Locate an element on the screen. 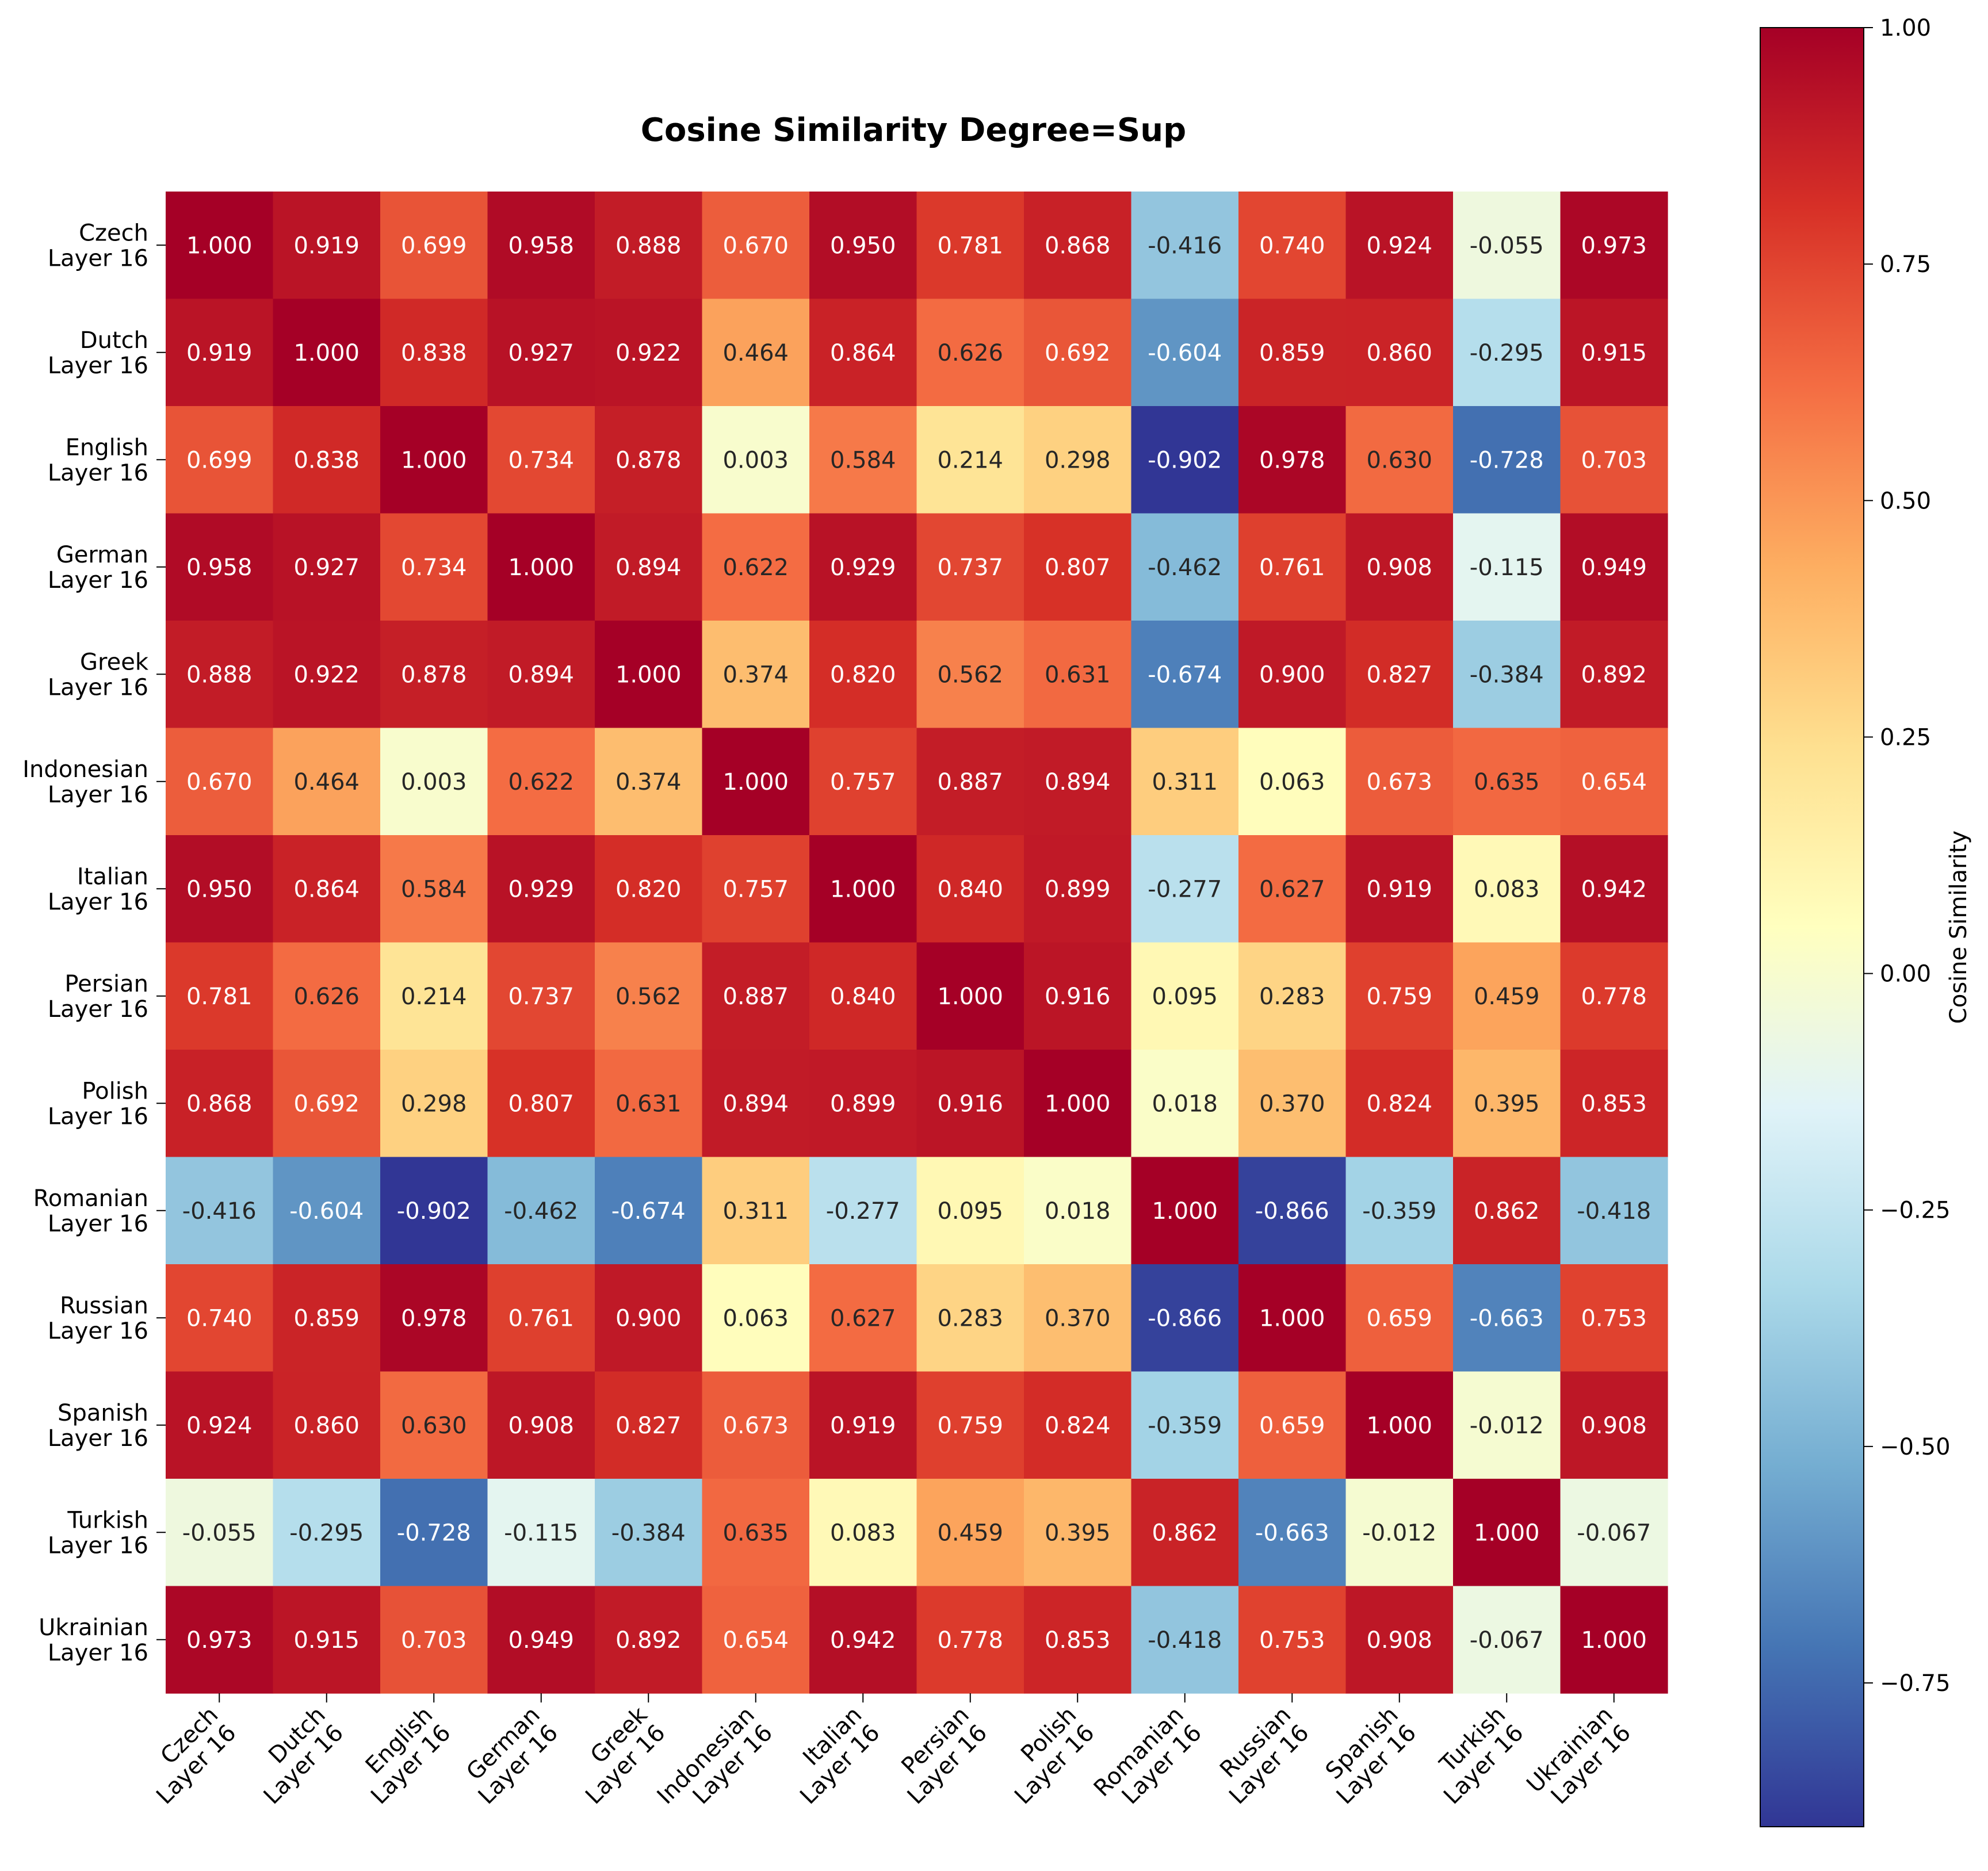 This screenshot has height=1871, width=1988. cell-value-label: 0.459 is located at coordinates (970, 1533).